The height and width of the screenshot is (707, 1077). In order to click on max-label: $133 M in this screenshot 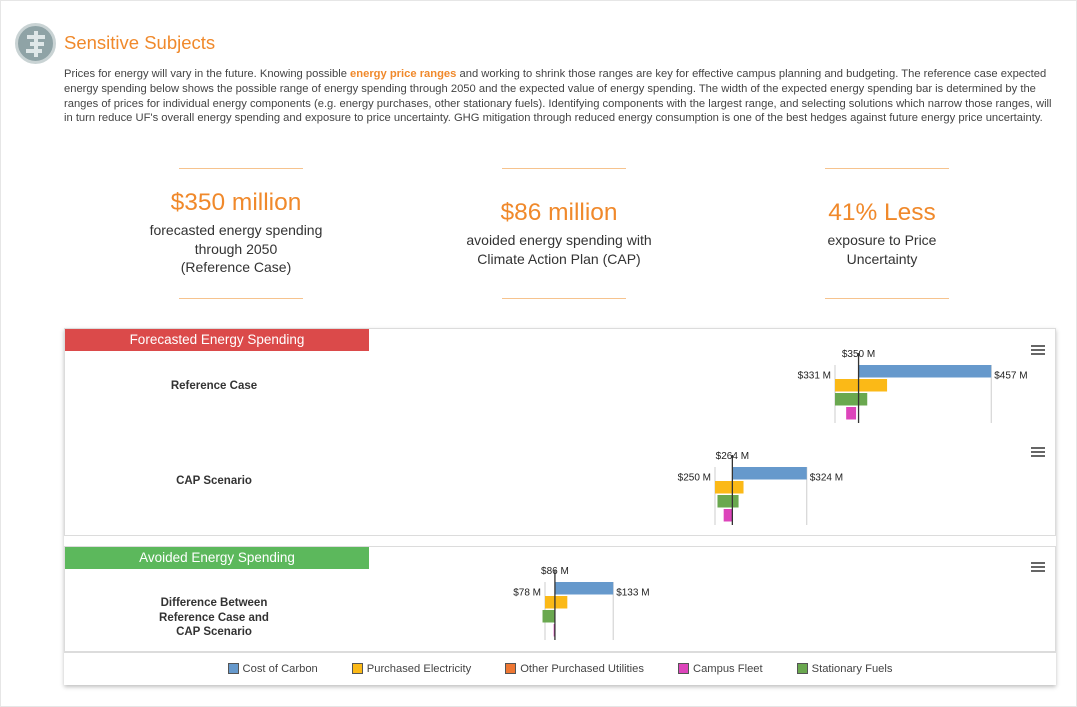, I will do `click(632, 593)`.